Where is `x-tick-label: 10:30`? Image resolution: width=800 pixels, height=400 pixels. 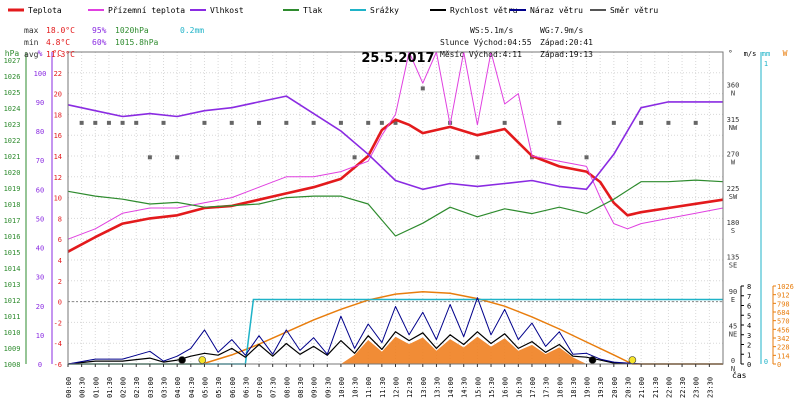 x-tick-label: 10:30 is located at coordinates (356, 387).